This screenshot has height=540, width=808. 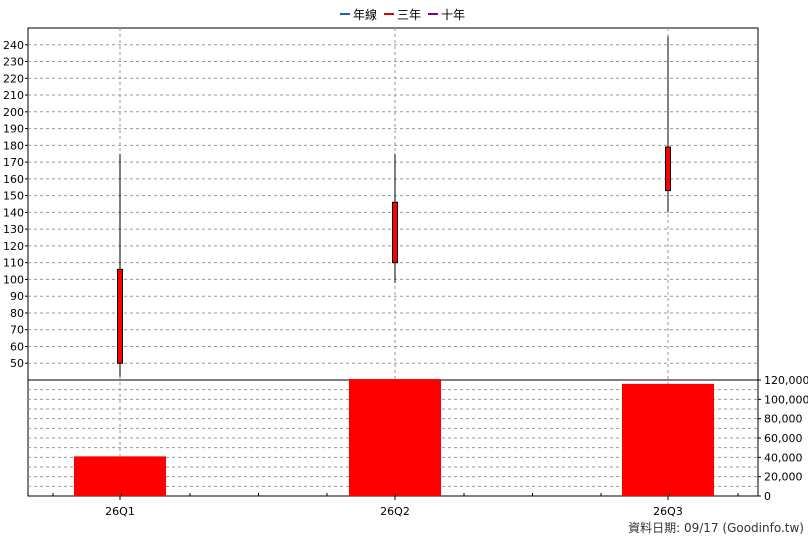 I want to click on price-tick-label: 240, so click(x=13, y=45).